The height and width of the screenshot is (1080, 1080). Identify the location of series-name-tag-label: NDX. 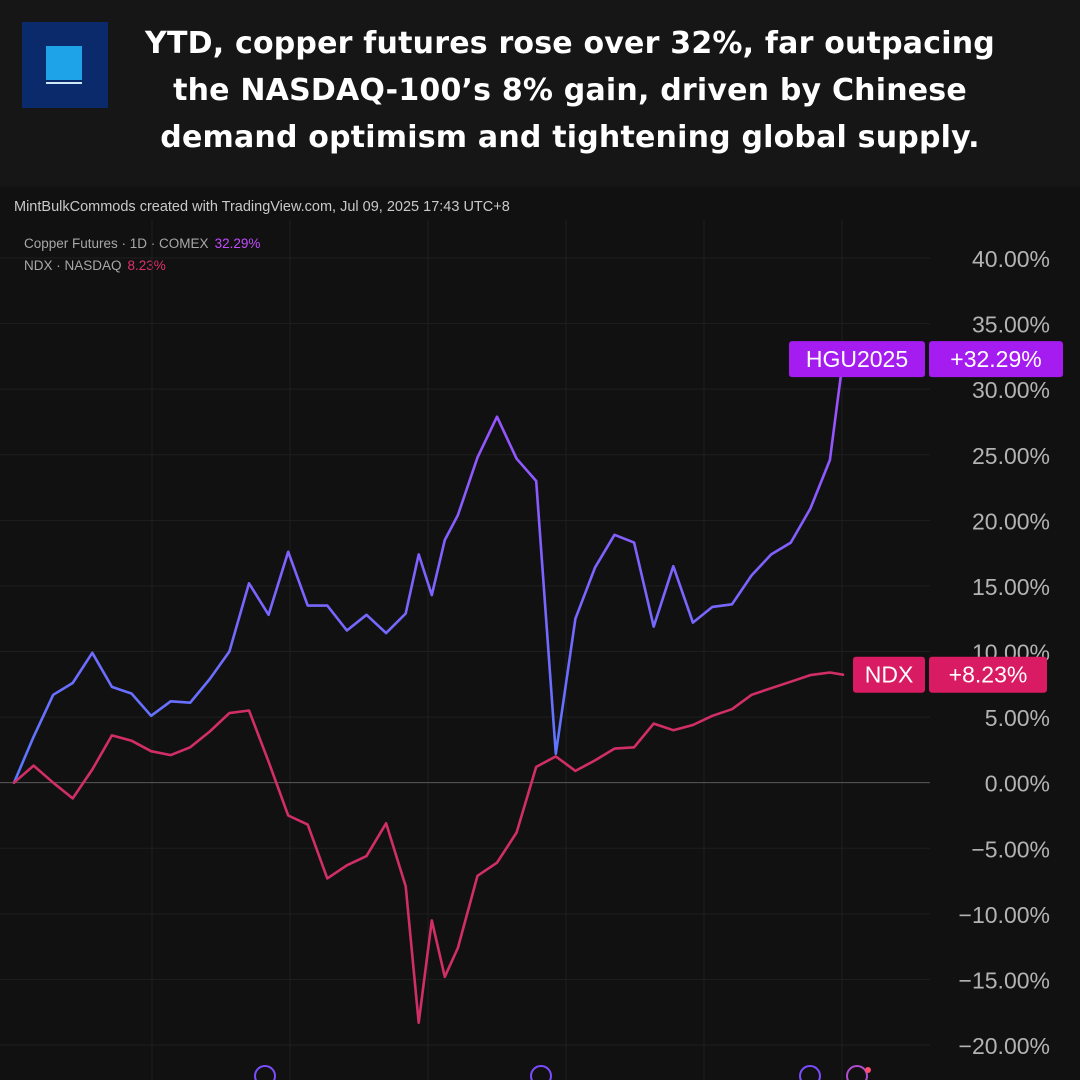
(889, 675).